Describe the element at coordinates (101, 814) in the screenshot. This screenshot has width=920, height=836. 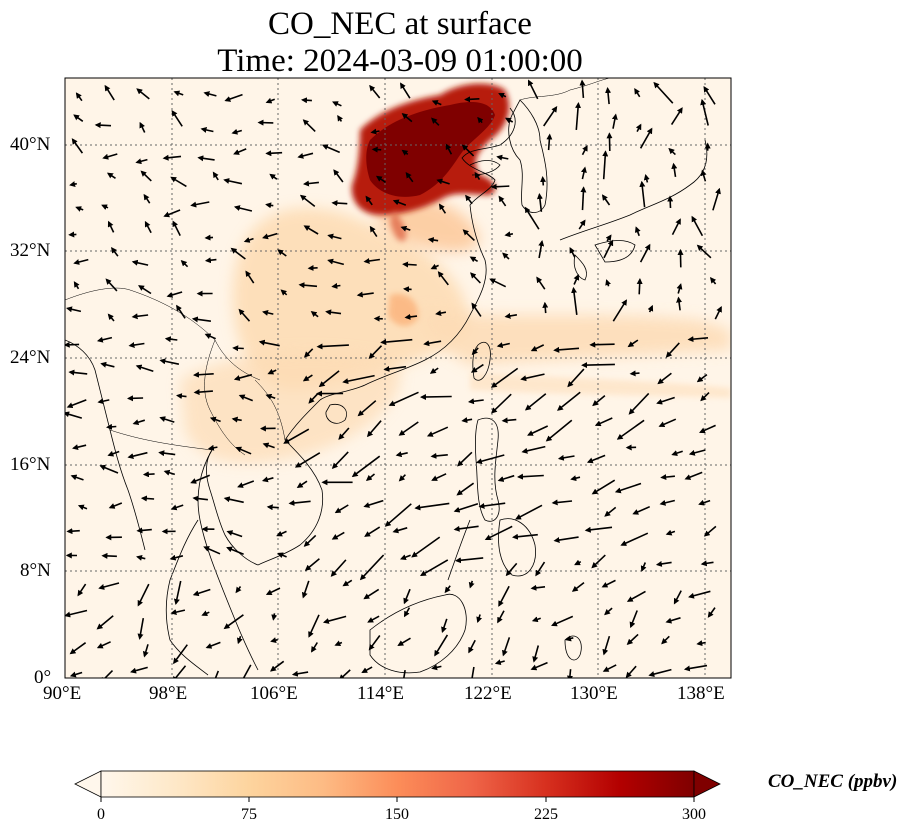
I see `colorbar-tick-label: 0` at that location.